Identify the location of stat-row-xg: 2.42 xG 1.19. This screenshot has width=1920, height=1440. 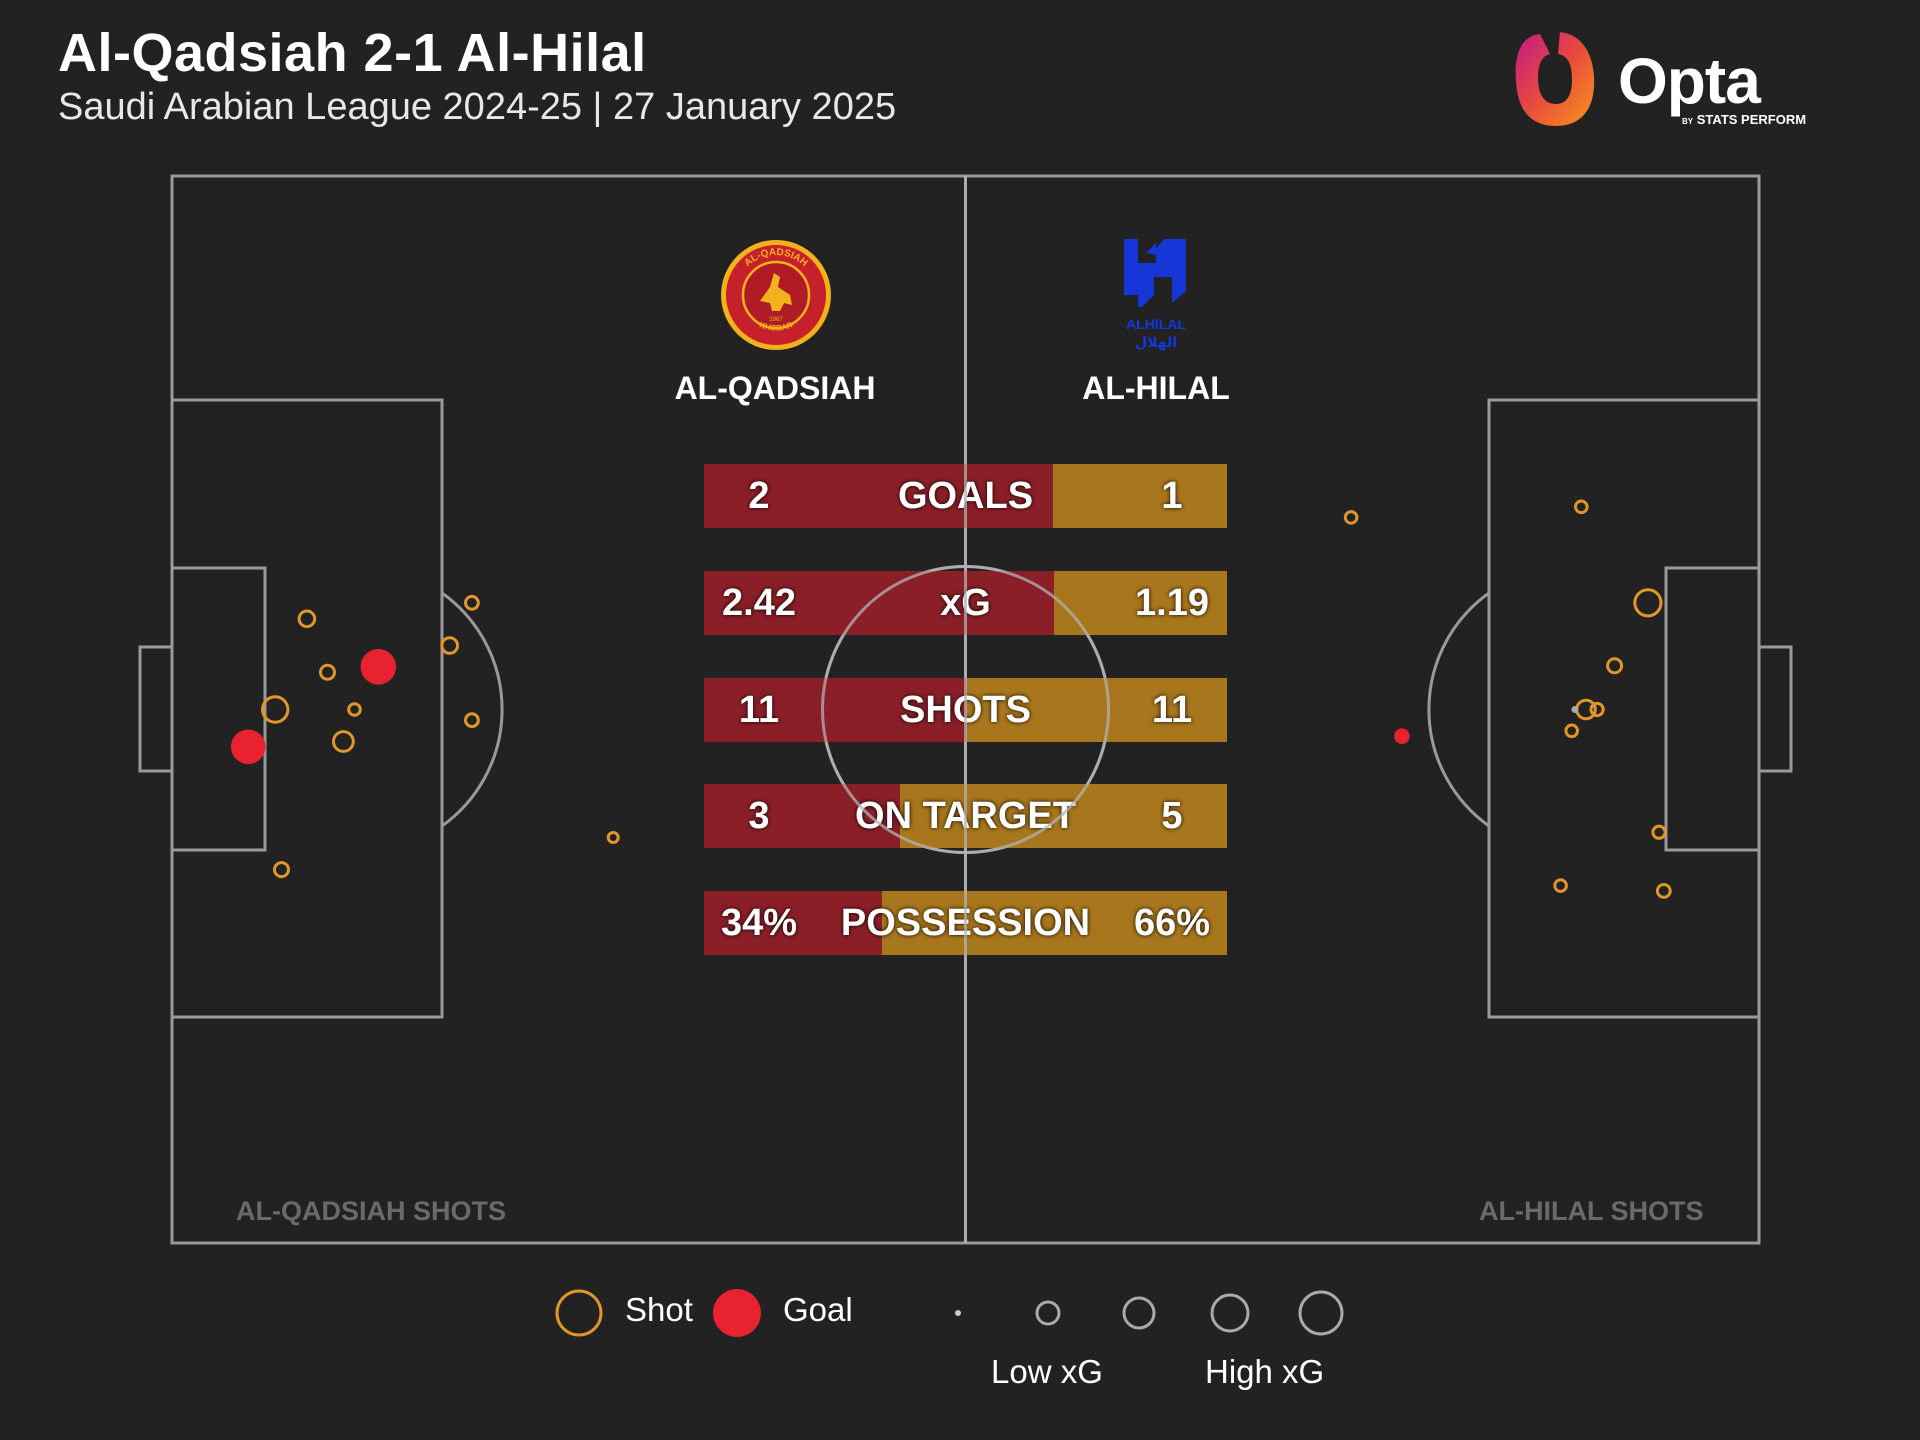
(965, 603).